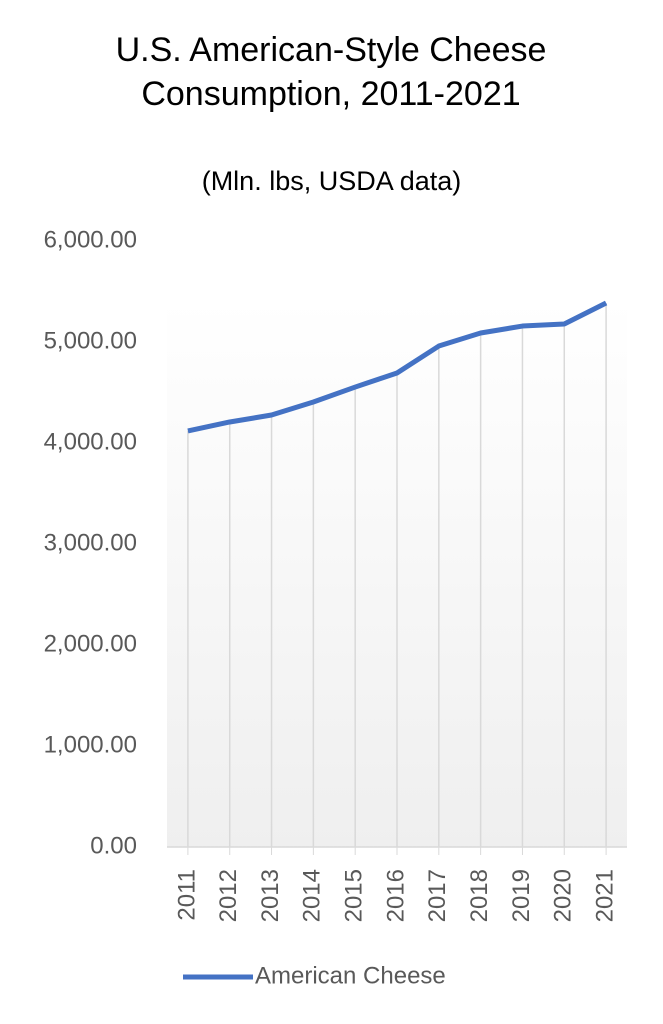  Describe the element at coordinates (90, 441) in the screenshot. I see `y-tick-label: 4,000.00` at that location.